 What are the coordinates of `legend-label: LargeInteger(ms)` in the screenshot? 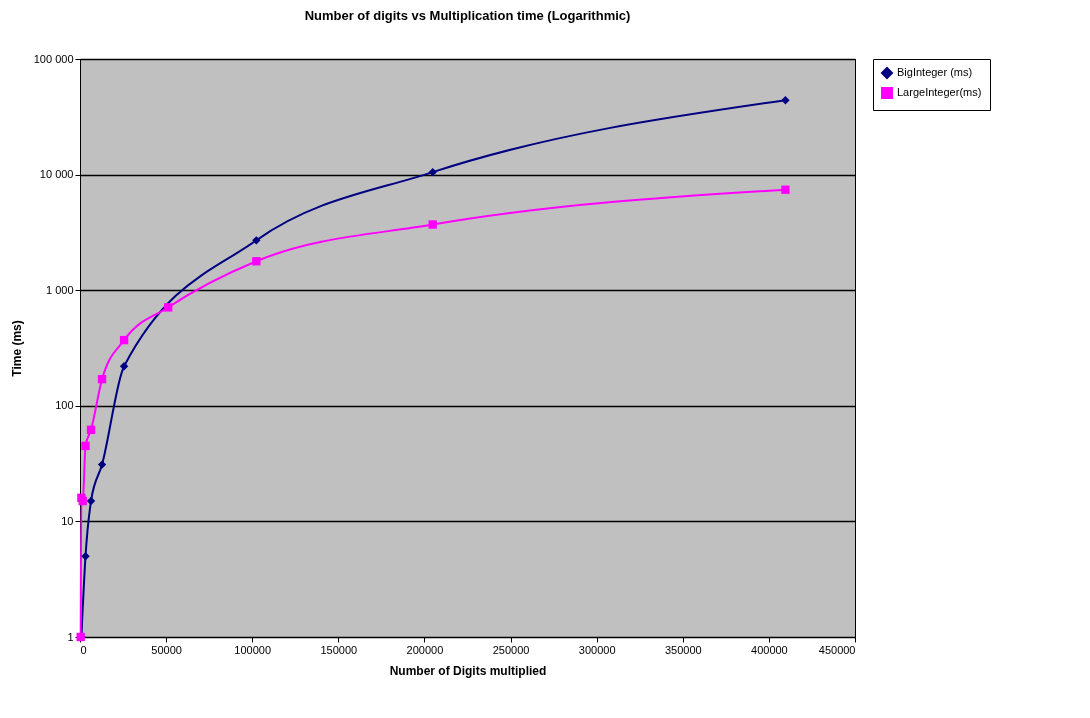 It's located at (939, 92).